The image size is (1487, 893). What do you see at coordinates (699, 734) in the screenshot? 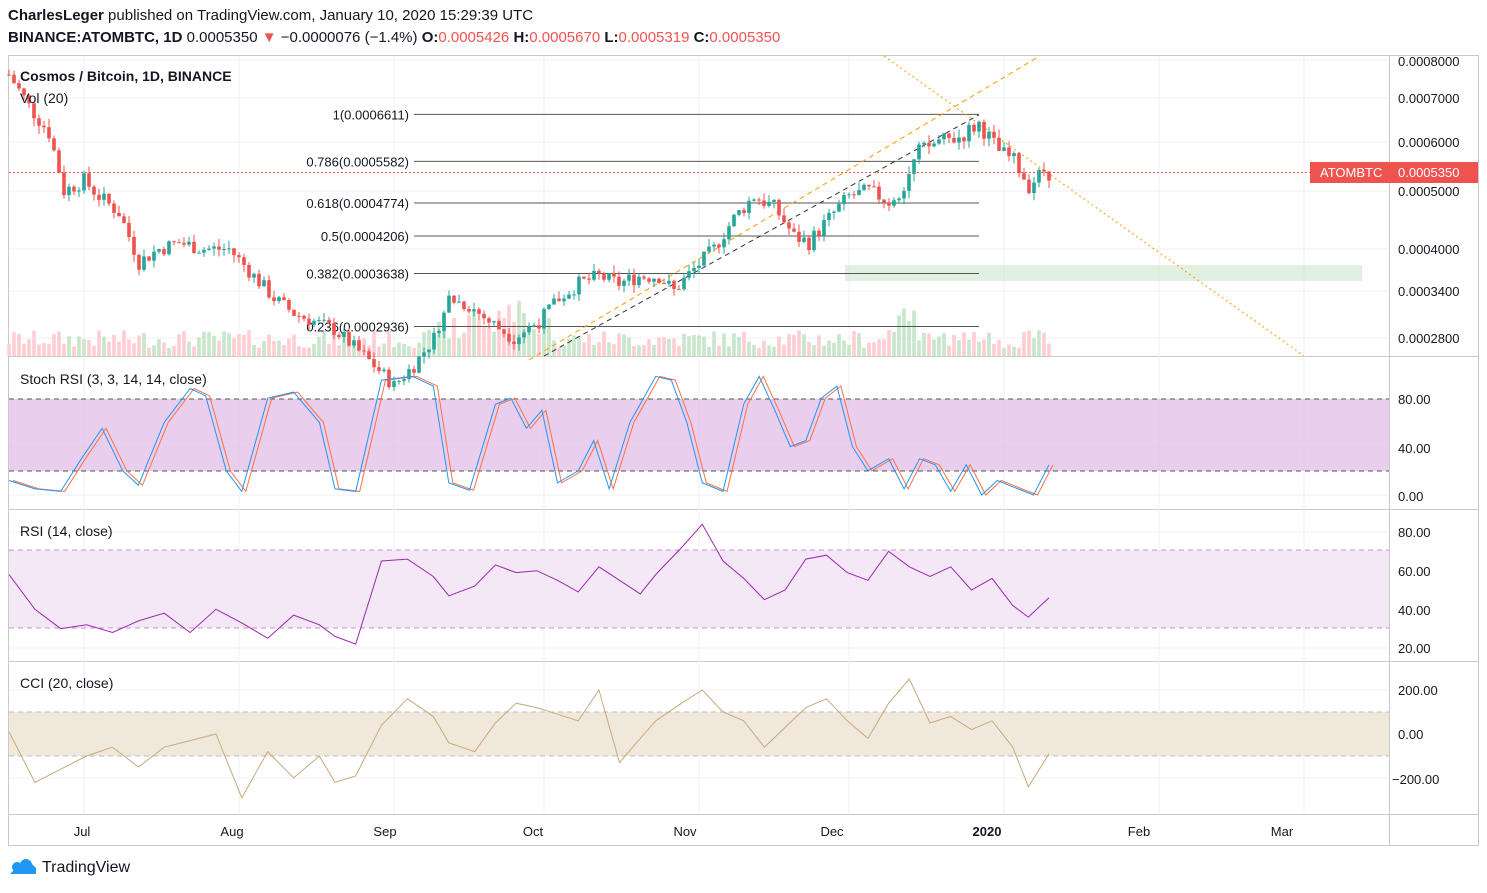
I see `cci-band` at bounding box center [699, 734].